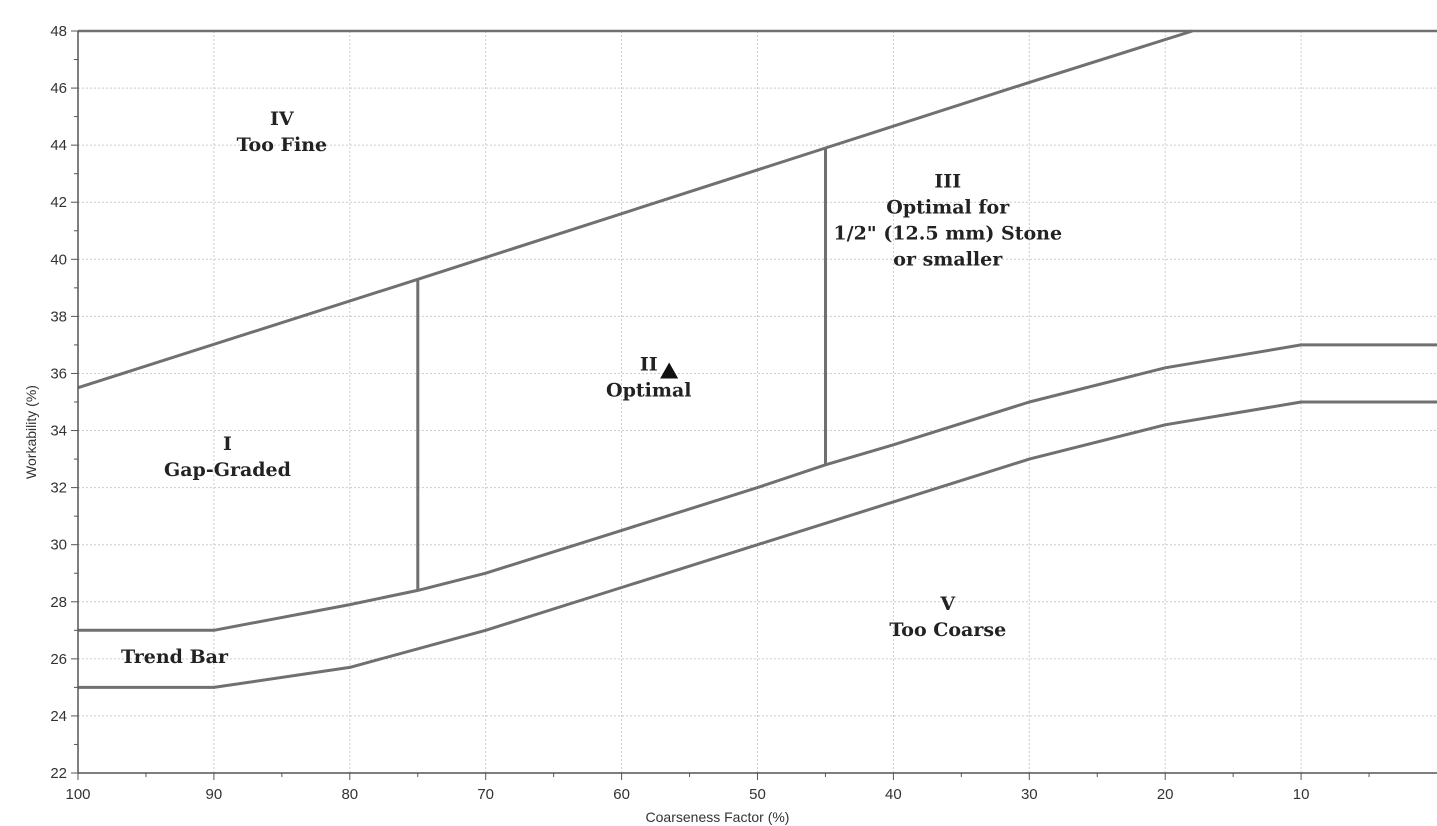 The height and width of the screenshot is (826, 1437). Describe the element at coordinates (227, 457) in the screenshot. I see `zone-label: I Gap-Graded` at that location.